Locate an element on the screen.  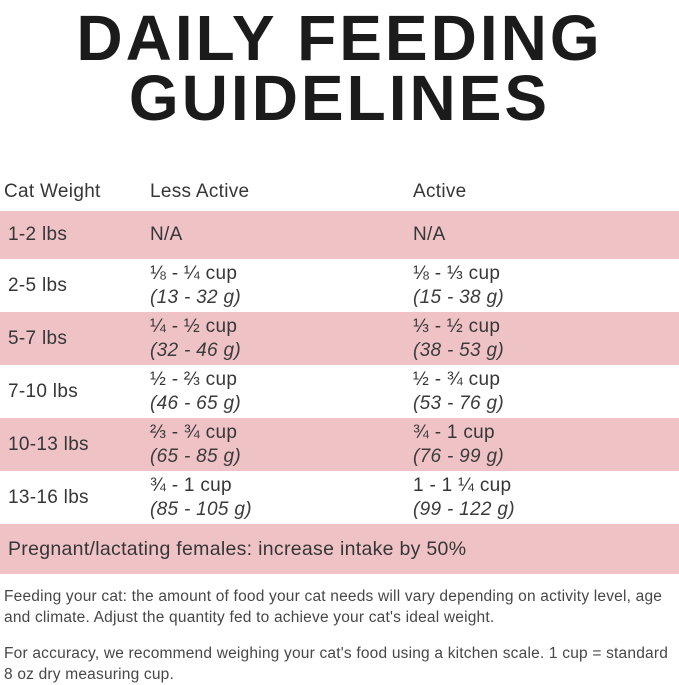
less-active-cell: ⅛ - ¼ cup (13 - 32 g) is located at coordinates (281, 286).